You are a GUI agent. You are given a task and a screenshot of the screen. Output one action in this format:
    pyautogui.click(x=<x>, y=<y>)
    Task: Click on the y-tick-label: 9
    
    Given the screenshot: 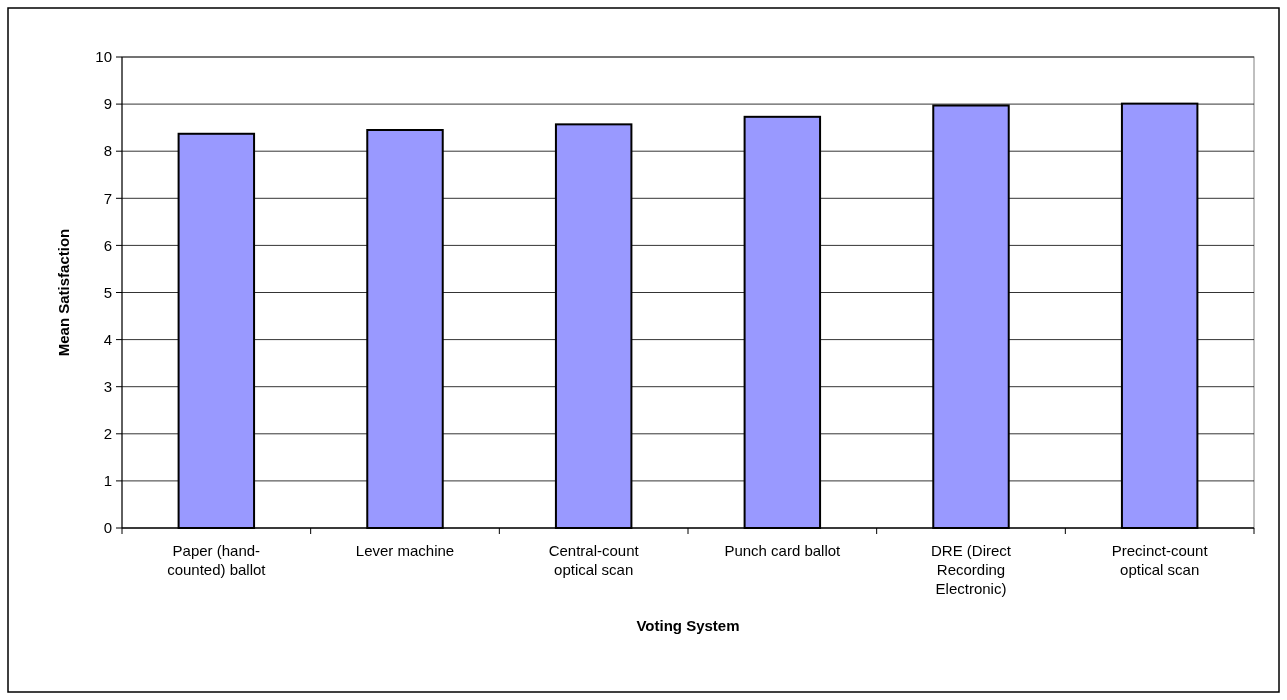 What is the action you would take?
    pyautogui.click(x=107, y=104)
    